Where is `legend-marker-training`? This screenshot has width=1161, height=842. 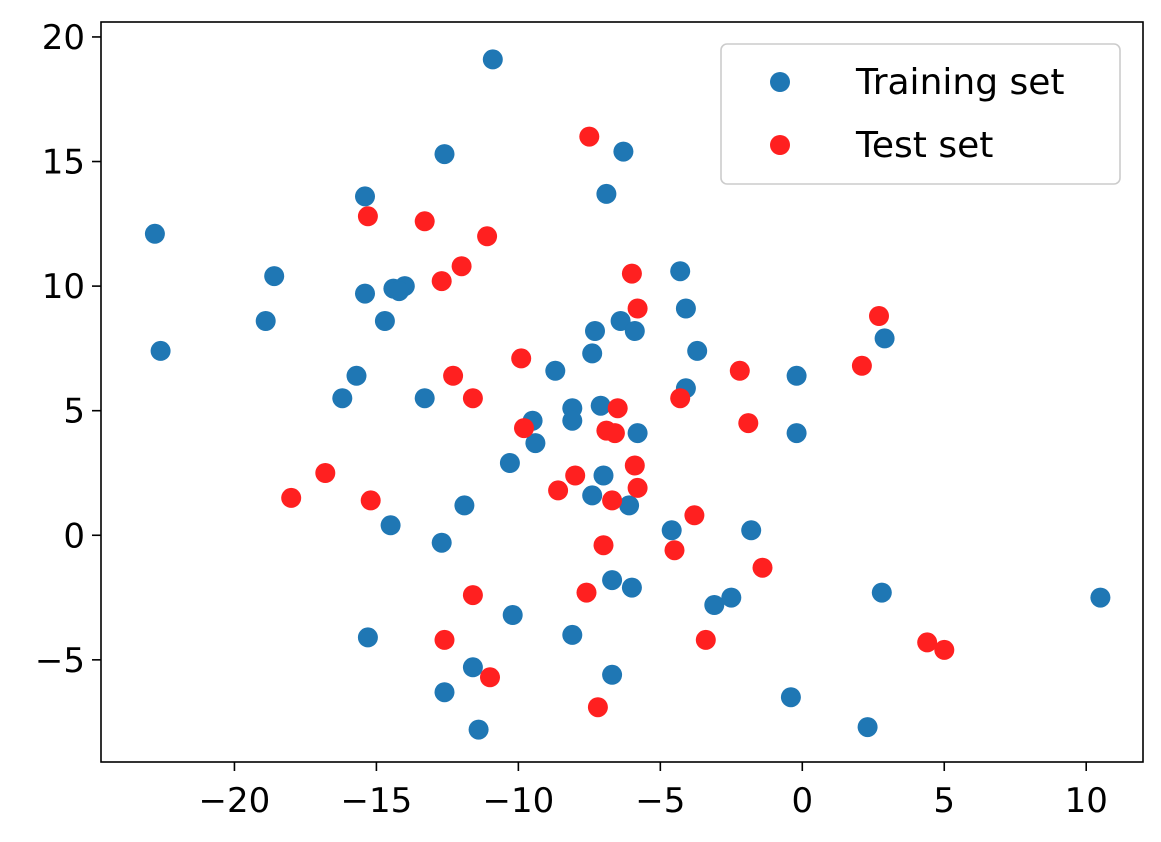 legend-marker-training is located at coordinates (780, 82).